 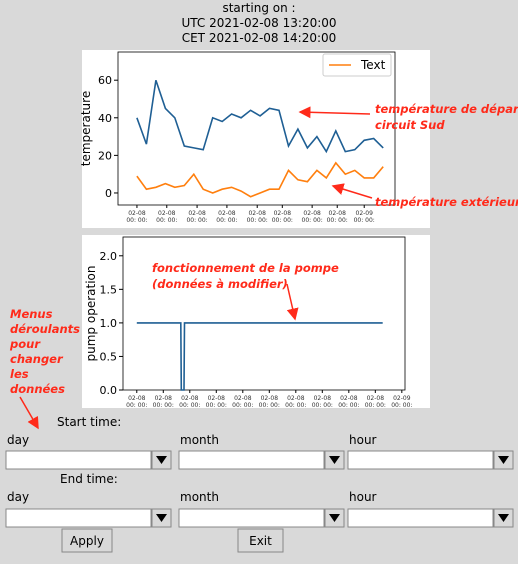 What do you see at coordinates (245, 268) in the screenshot?
I see `annotation: fonctionnement de la pompe` at bounding box center [245, 268].